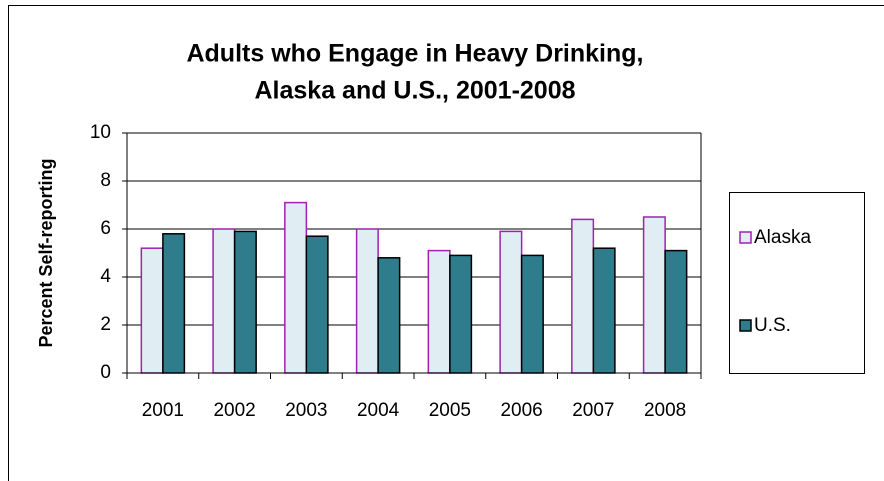 This screenshot has height=481, width=884. Describe the element at coordinates (105, 228) in the screenshot. I see `y-tick-label: 6` at that location.